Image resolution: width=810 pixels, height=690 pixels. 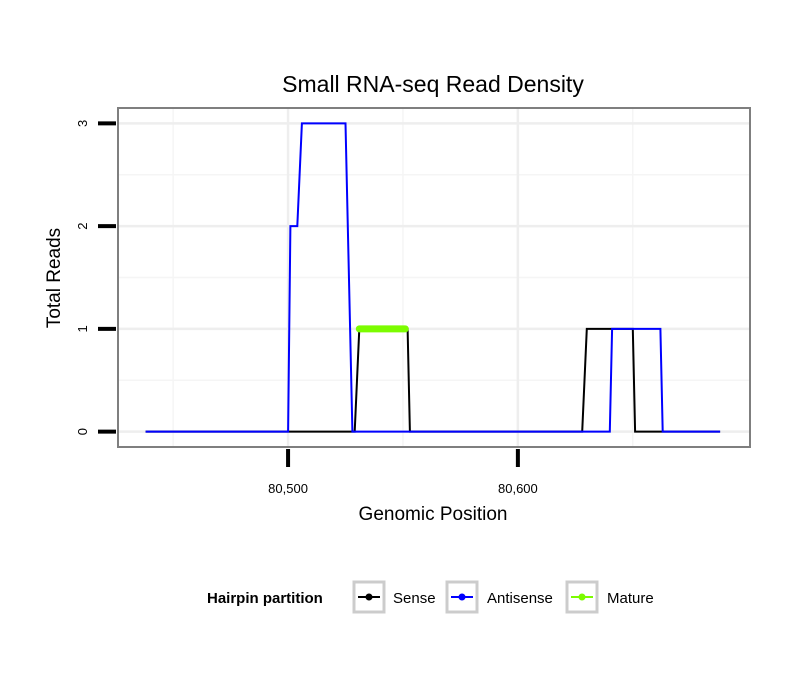 What do you see at coordinates (433, 84) in the screenshot?
I see `chart-title: Small RNA-seq Read Density` at bounding box center [433, 84].